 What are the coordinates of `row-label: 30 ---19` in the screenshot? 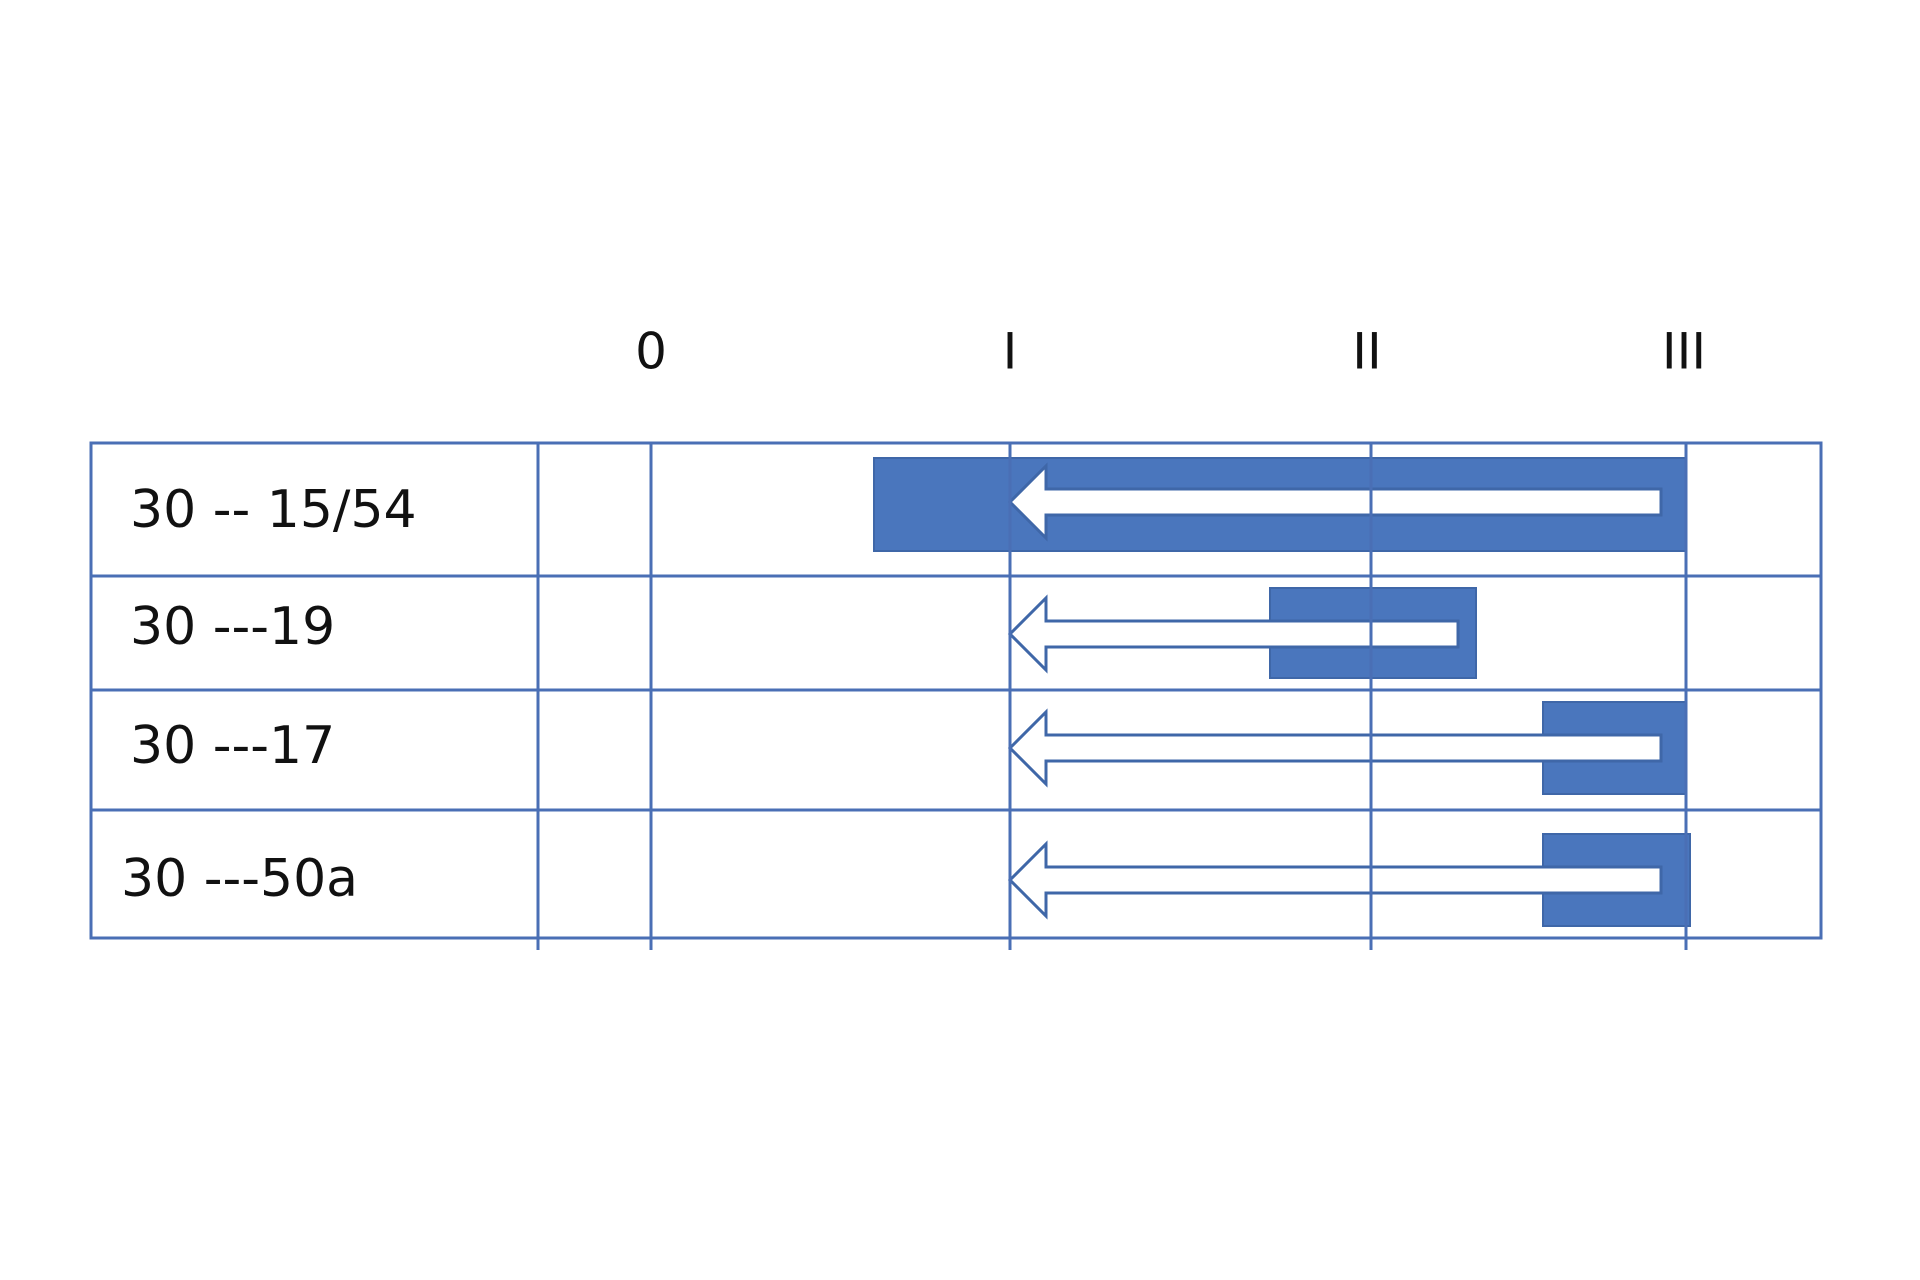 It's located at (232, 627).